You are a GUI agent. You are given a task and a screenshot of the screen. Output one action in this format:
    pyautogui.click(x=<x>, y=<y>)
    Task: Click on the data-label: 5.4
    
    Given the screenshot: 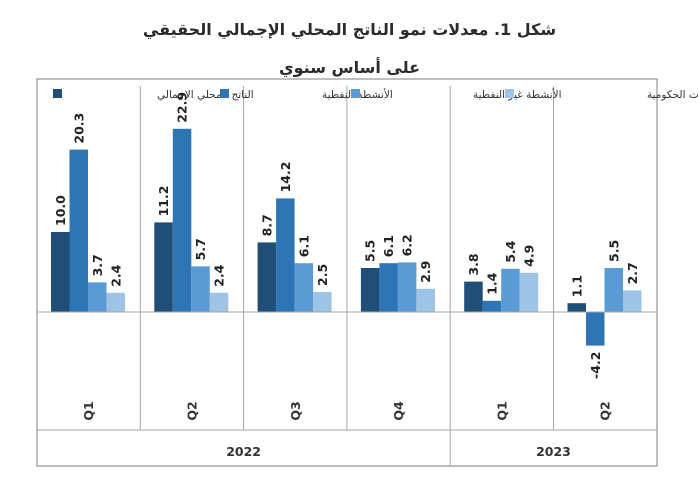 What is the action you would take?
    pyautogui.click(x=510, y=251)
    